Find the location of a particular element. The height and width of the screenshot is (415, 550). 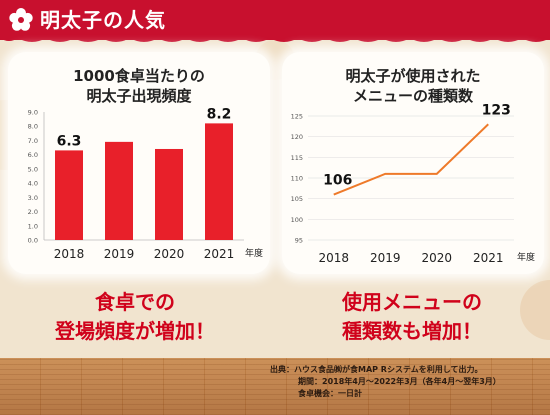

bar-2019 is located at coordinates (119, 190).